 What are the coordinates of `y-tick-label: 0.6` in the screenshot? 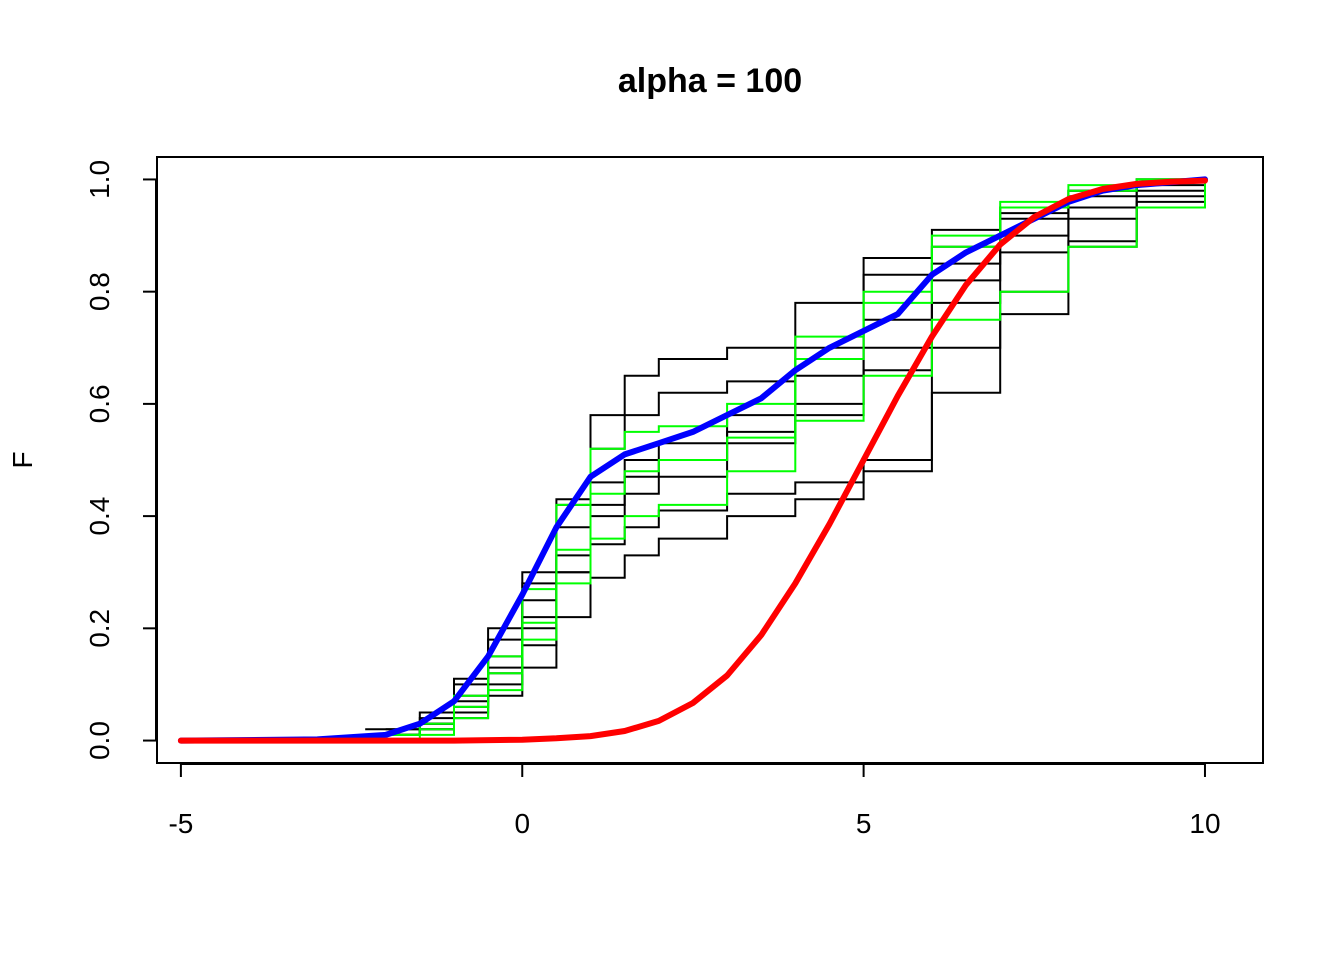 It's located at (99, 403).